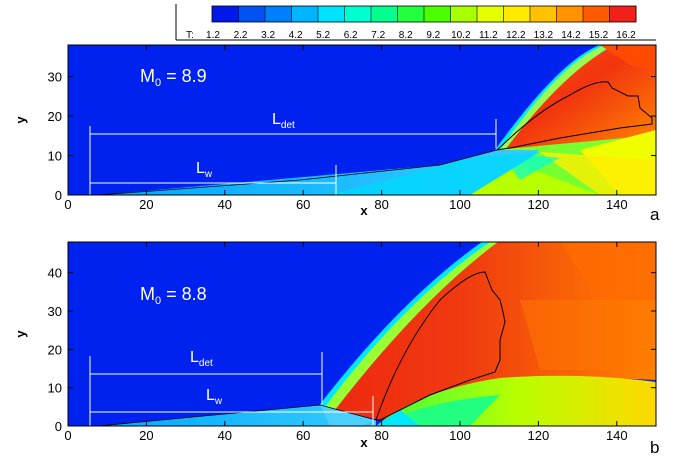  What do you see at coordinates (232, 411) in the screenshot?
I see `lw-marker-b` at bounding box center [232, 411].